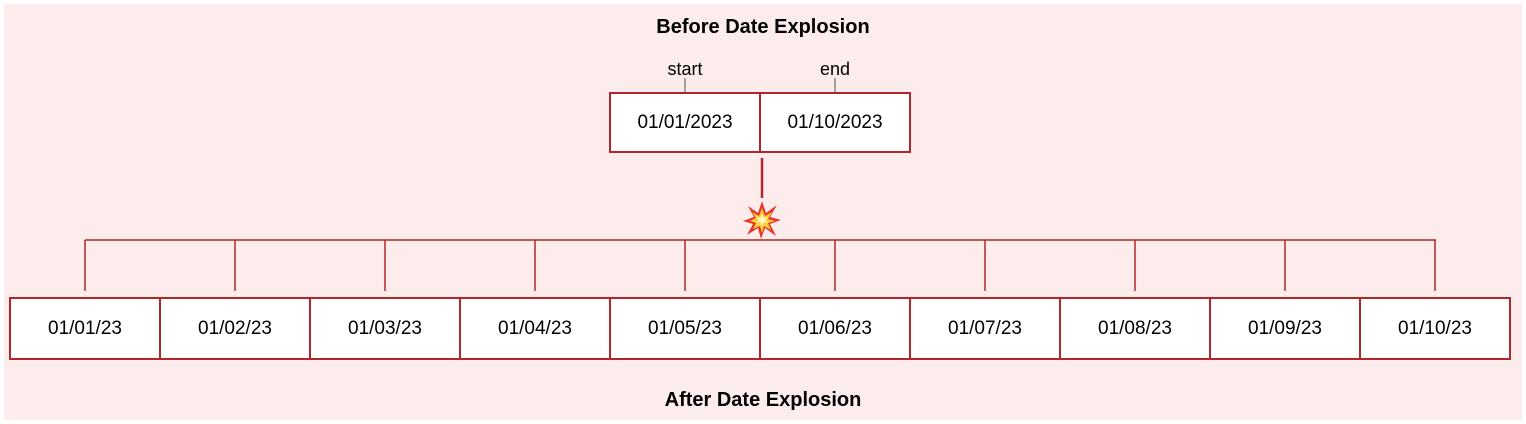 This screenshot has width=1526, height=424. What do you see at coordinates (762, 220) in the screenshot?
I see `collision-burst-icon` at bounding box center [762, 220].